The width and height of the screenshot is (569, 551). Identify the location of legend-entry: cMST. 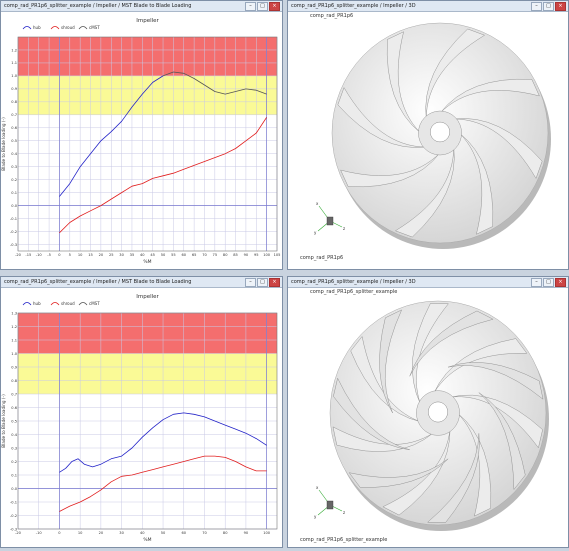
(94, 27).